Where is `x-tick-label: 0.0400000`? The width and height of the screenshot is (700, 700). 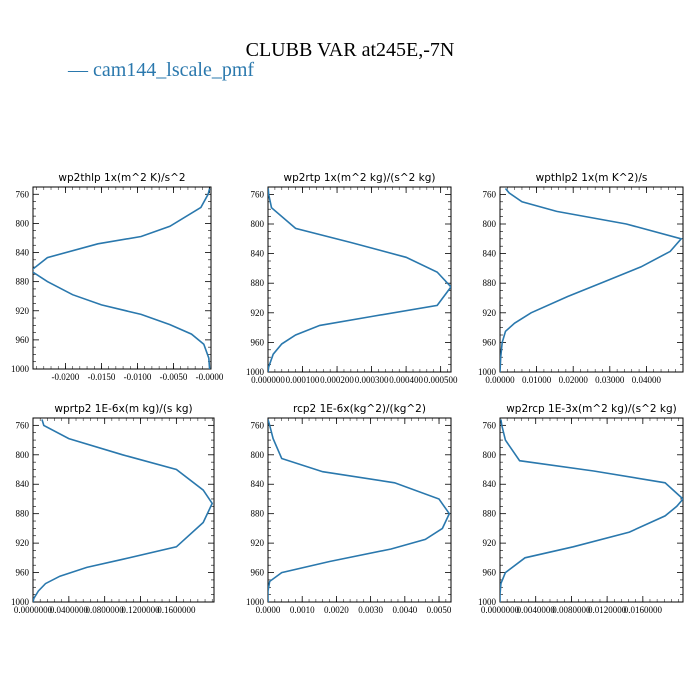
x-tick-label: 0.0400000 is located at coordinates (69, 610).